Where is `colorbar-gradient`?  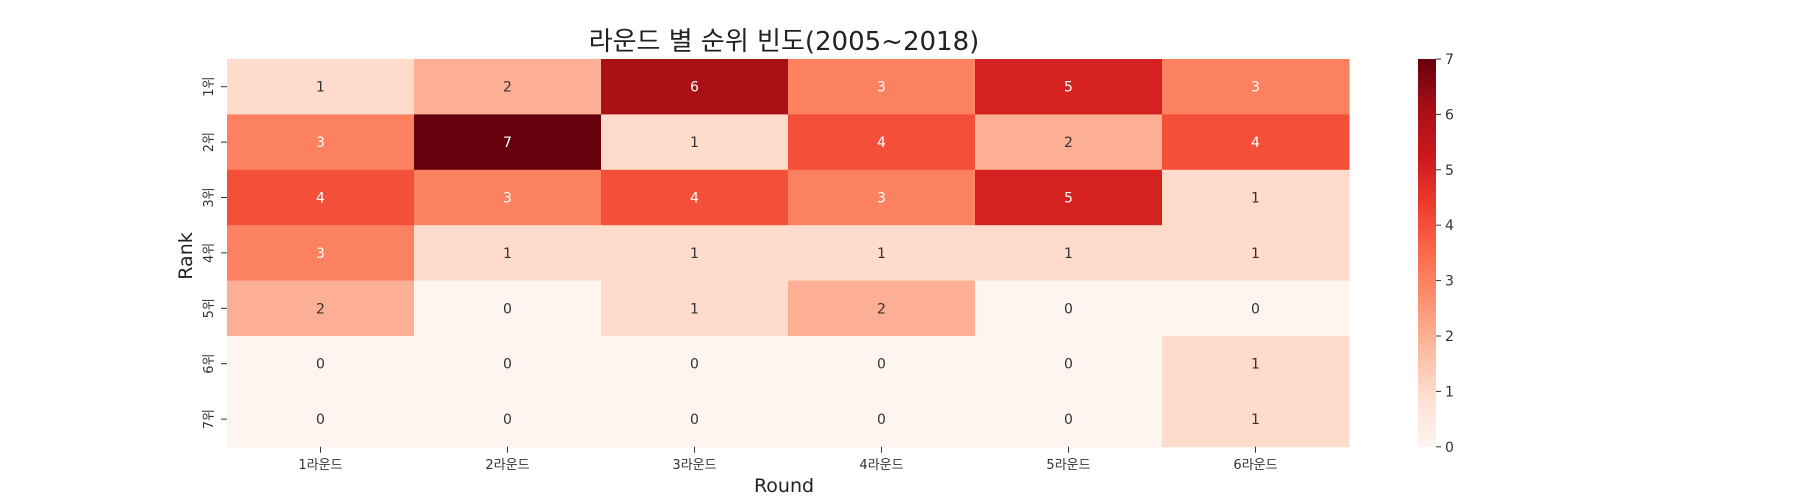
colorbar-gradient is located at coordinates (1427, 253).